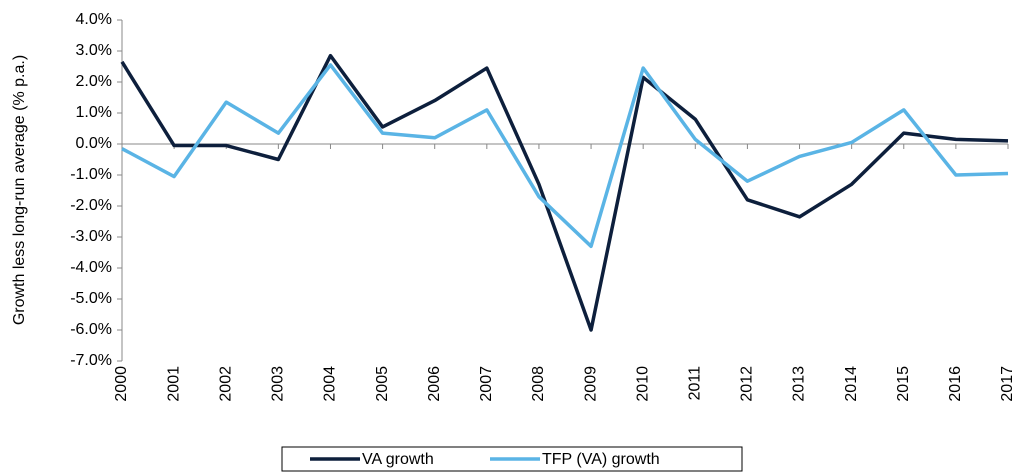 The width and height of the screenshot is (1028, 472). Describe the element at coordinates (94, 112) in the screenshot. I see `y-tick-label: 1.0%` at that location.